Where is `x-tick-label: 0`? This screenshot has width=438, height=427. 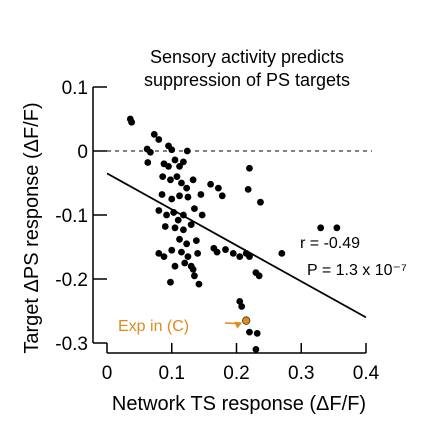 x-tick-label: 0 is located at coordinates (107, 373).